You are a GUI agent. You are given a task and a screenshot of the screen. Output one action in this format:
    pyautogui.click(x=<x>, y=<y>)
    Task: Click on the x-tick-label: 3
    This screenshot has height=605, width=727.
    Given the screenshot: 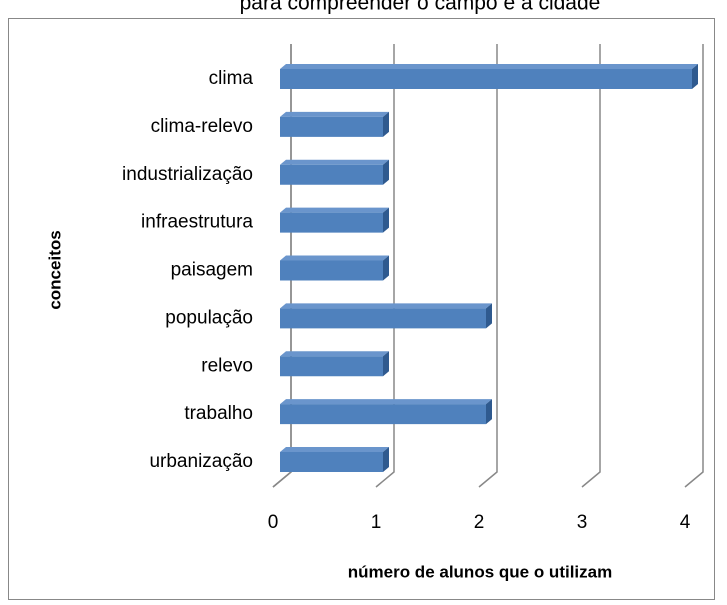 What is the action you would take?
    pyautogui.click(x=582, y=522)
    